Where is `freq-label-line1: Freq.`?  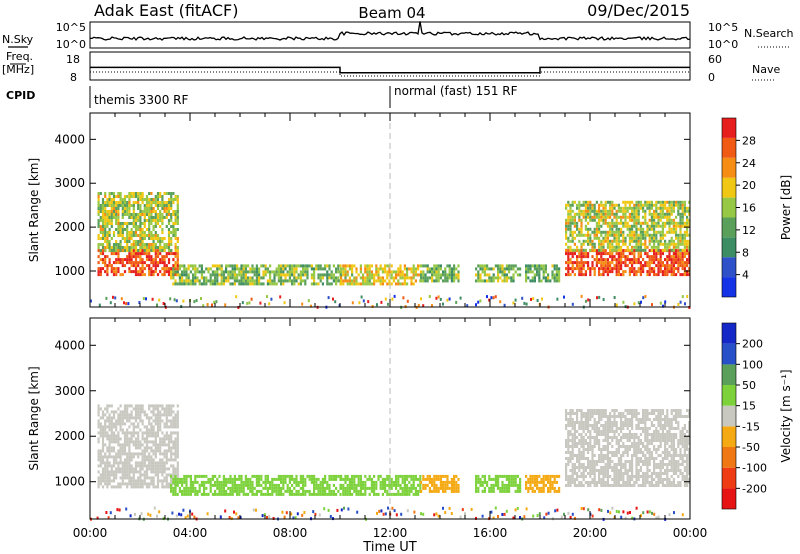
freq-label-line1: Freq. is located at coordinates (19, 56).